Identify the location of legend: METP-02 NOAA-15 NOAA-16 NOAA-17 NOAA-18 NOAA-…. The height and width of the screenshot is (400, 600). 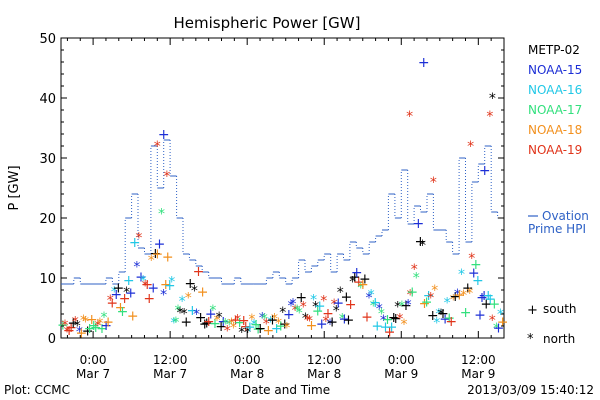
(555, 100).